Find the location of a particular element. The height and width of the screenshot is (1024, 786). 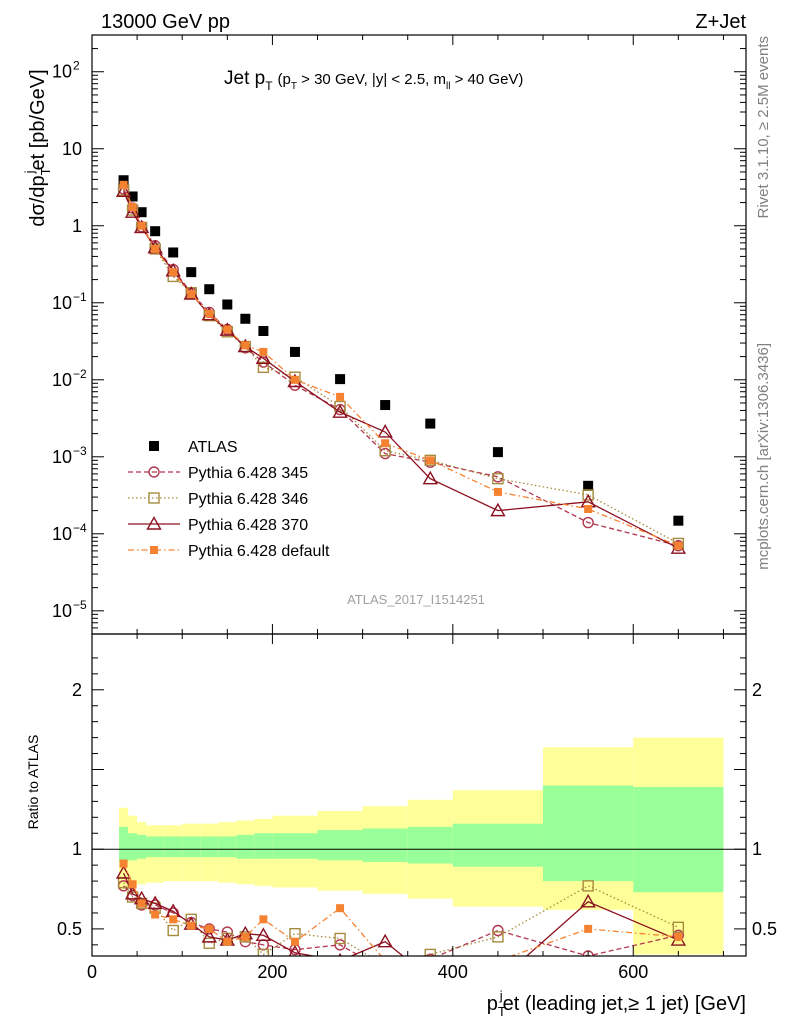

legend-label: Pythia 6.428 345 is located at coordinates (248, 473).